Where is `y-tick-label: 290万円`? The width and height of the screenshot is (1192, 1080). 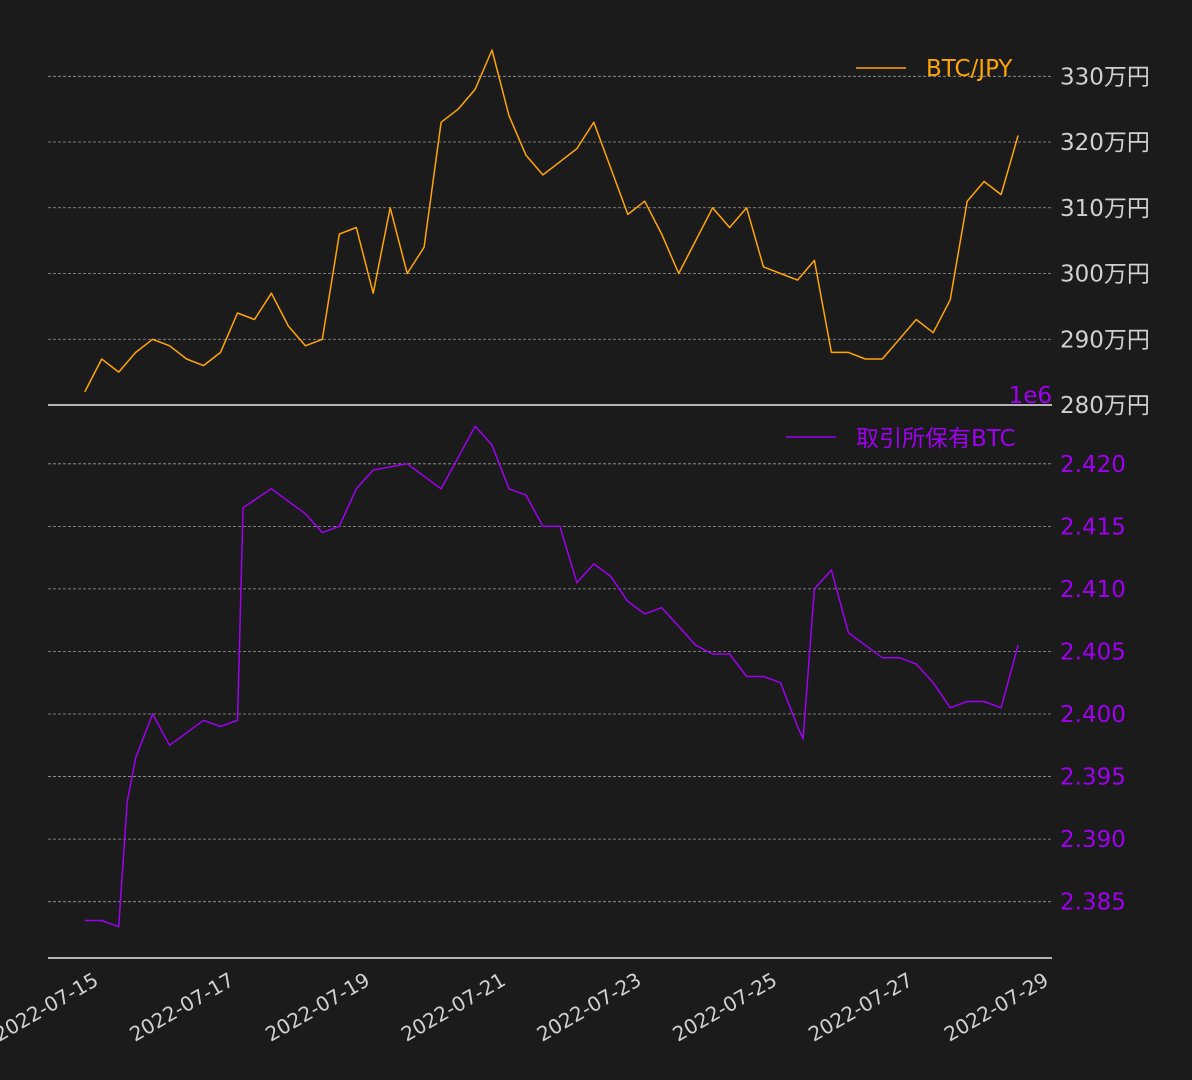
y-tick-label: 290万円 is located at coordinates (1105, 340).